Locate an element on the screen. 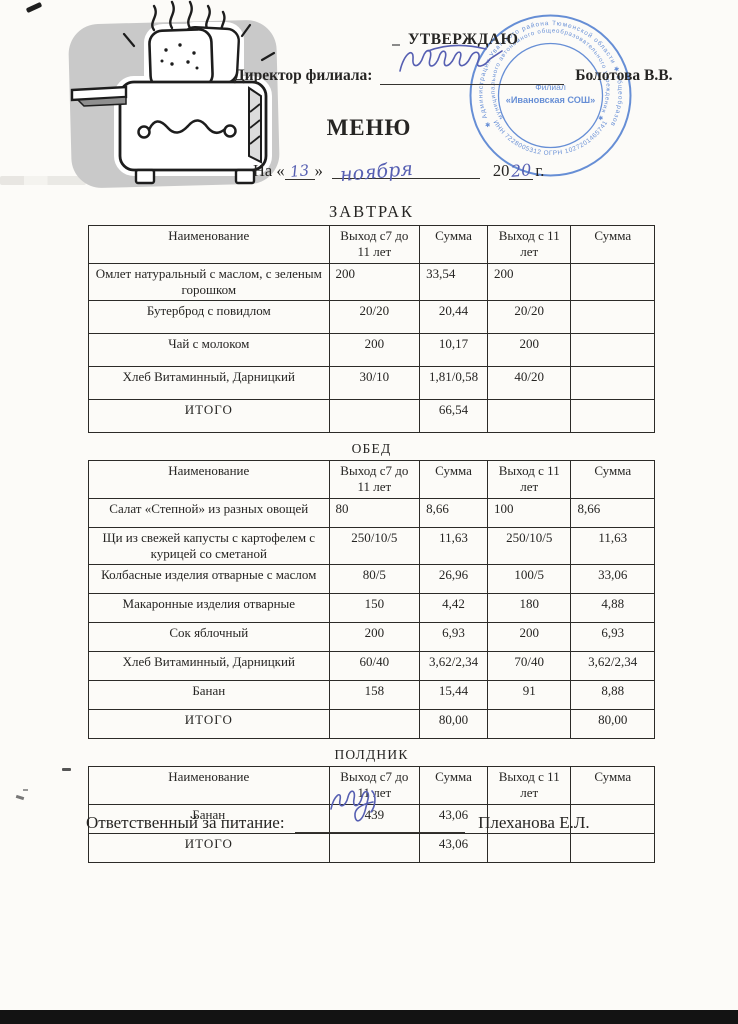 The image size is (738, 1024). toaster-lever is located at coordinates (99, 96).